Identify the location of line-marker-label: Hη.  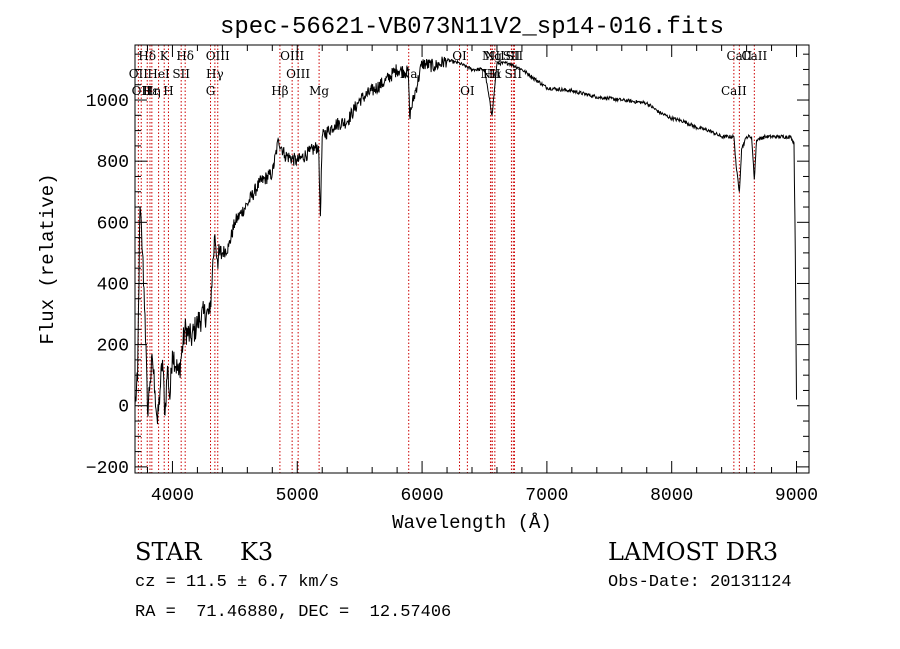
(152, 91).